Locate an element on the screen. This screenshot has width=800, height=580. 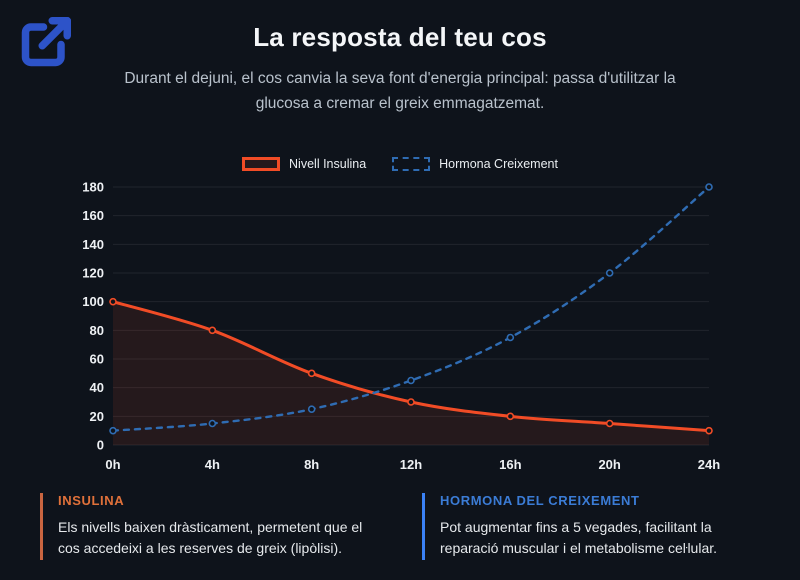
svg-text: 24h is located at coordinates (709, 464).